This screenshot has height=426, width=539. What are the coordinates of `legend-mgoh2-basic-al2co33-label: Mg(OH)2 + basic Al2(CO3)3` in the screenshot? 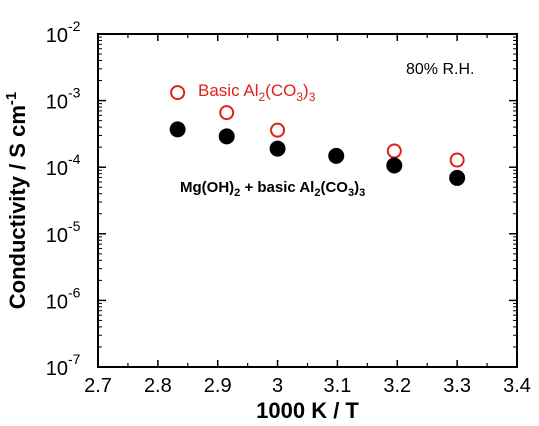 It's located at (272, 189).